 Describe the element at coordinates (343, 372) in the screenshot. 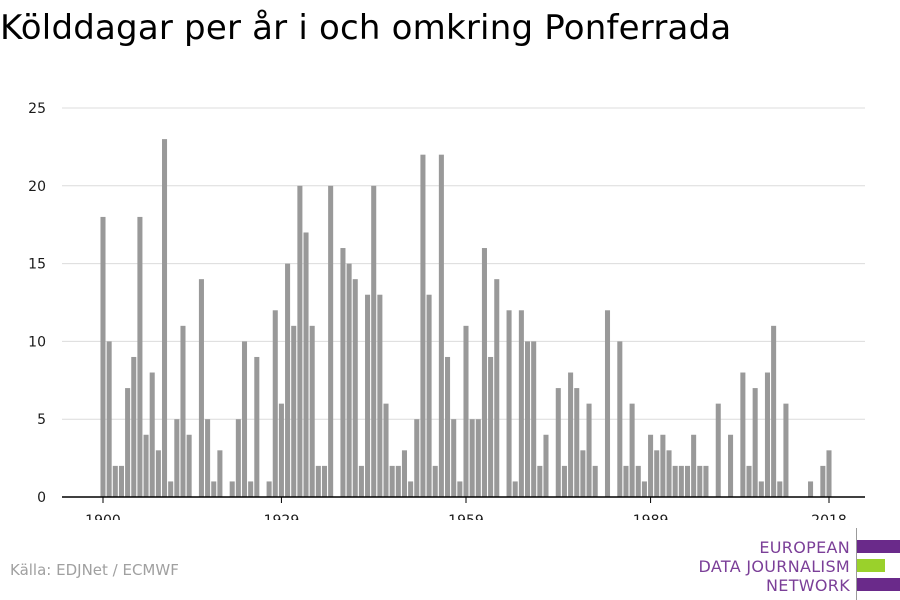

I see `bar-1939` at that location.